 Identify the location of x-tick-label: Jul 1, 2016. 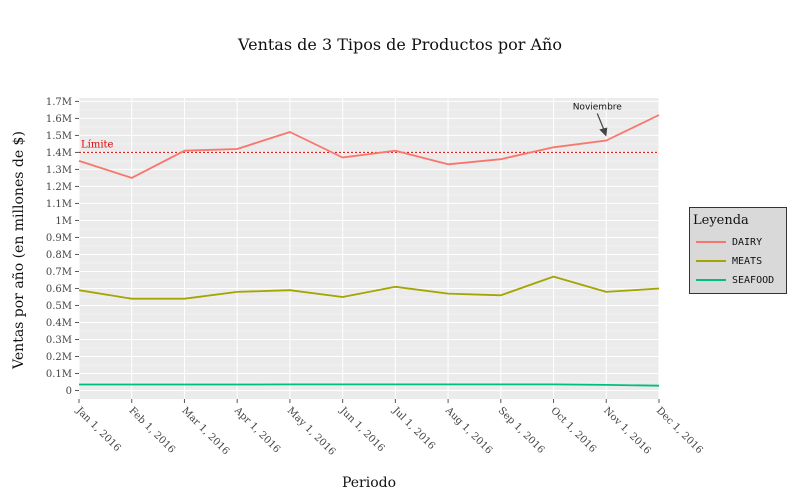
(413, 428).